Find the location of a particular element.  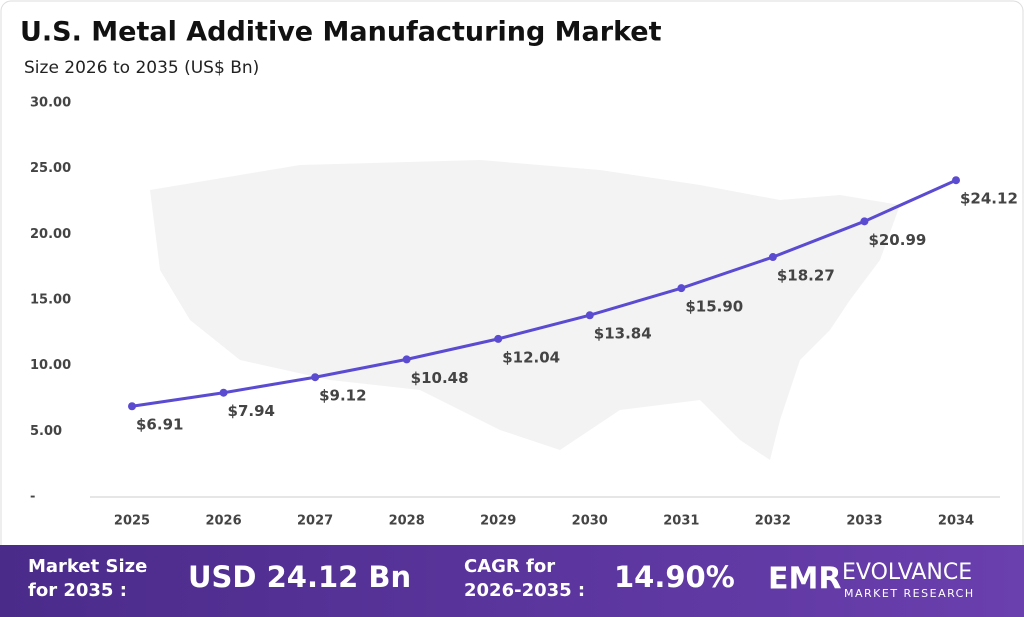

y-tick-label: 10.00 is located at coordinates (50, 365).